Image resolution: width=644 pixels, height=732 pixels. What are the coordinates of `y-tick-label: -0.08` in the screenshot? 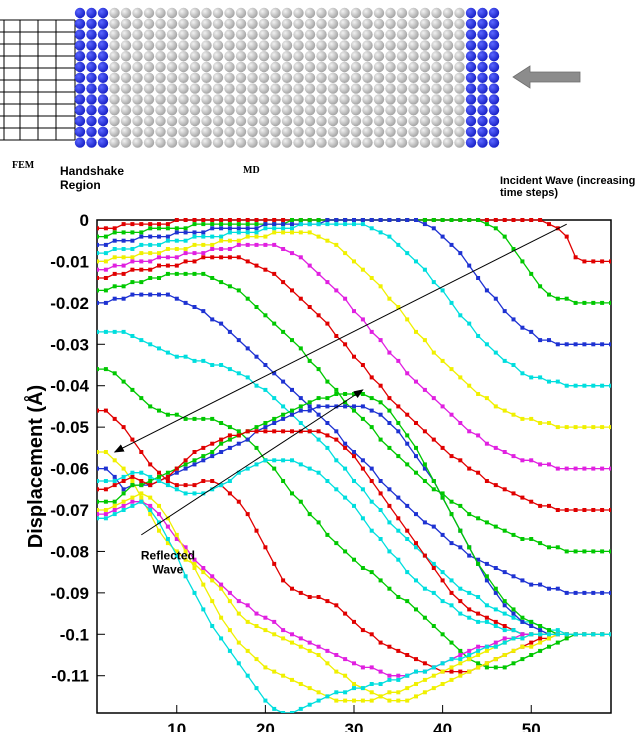 It's located at (69, 551).